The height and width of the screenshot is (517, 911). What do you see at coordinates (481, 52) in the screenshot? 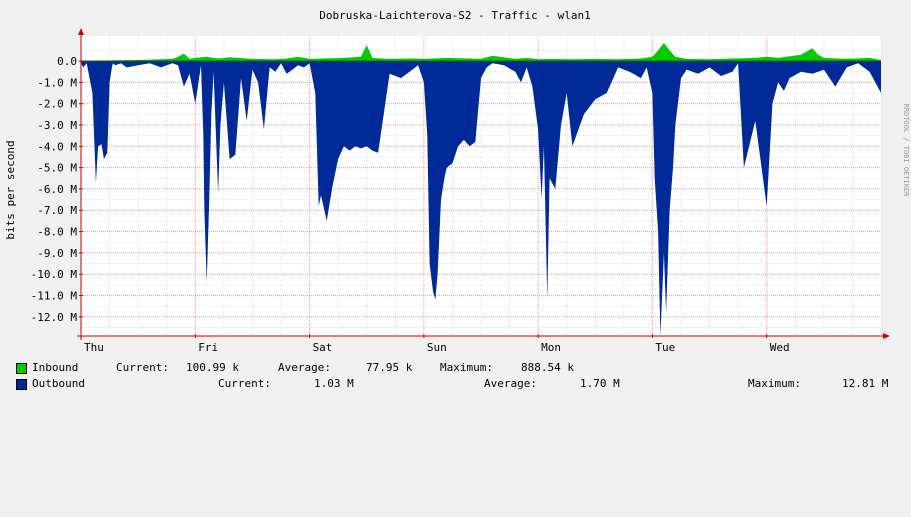
I see `series-area-inbound` at bounding box center [481, 52].